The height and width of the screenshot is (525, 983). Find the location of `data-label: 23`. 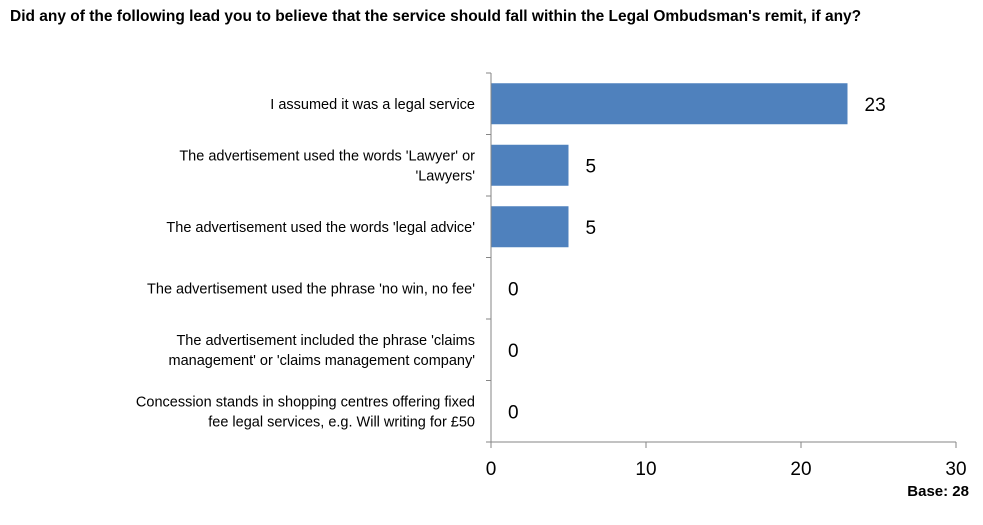

data-label: 23 is located at coordinates (875, 105).